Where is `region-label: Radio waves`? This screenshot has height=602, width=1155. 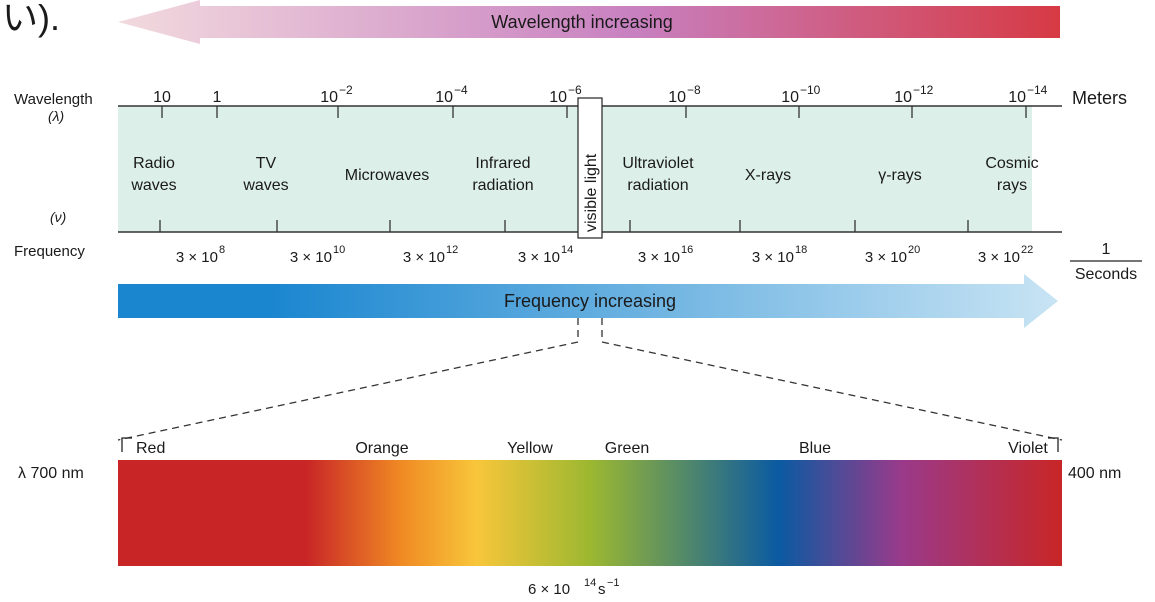
region-label: Radio waves is located at coordinates (153, 174).